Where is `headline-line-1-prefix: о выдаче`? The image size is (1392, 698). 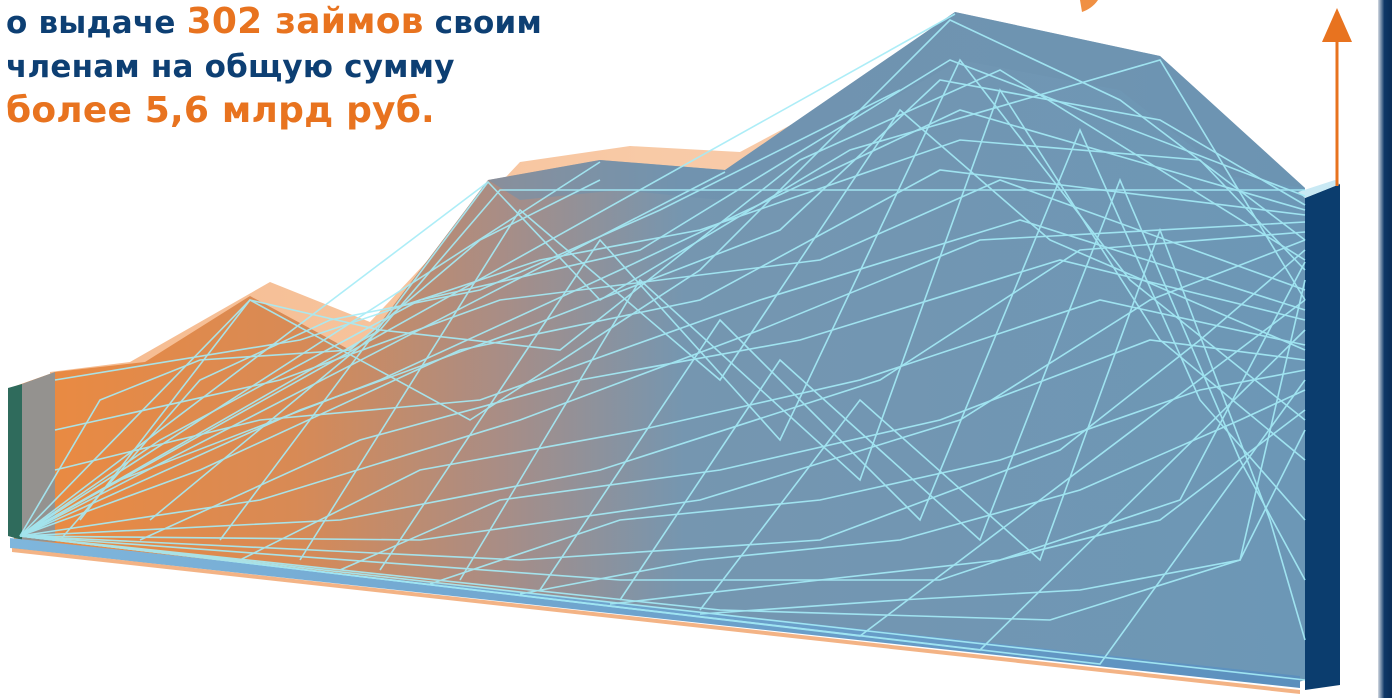
headline-line-1-prefix: о выдаче is located at coordinates (96, 23).